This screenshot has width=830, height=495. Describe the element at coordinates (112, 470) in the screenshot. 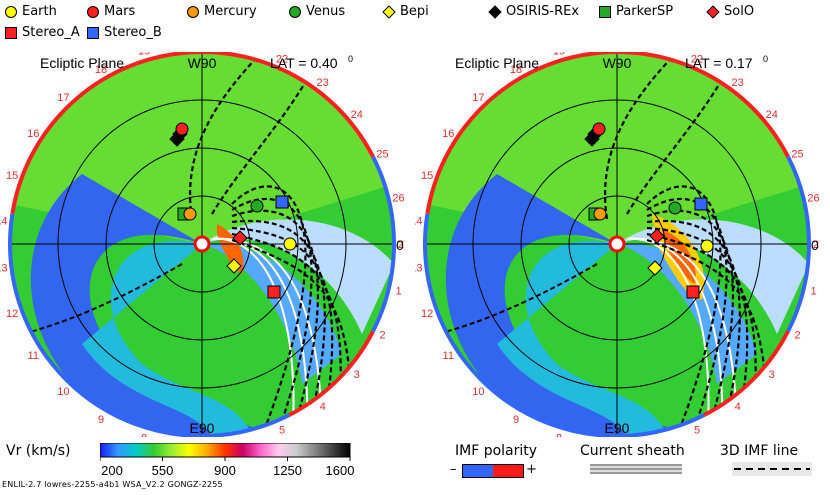

I see `colorbar-tick-label: 200` at that location.